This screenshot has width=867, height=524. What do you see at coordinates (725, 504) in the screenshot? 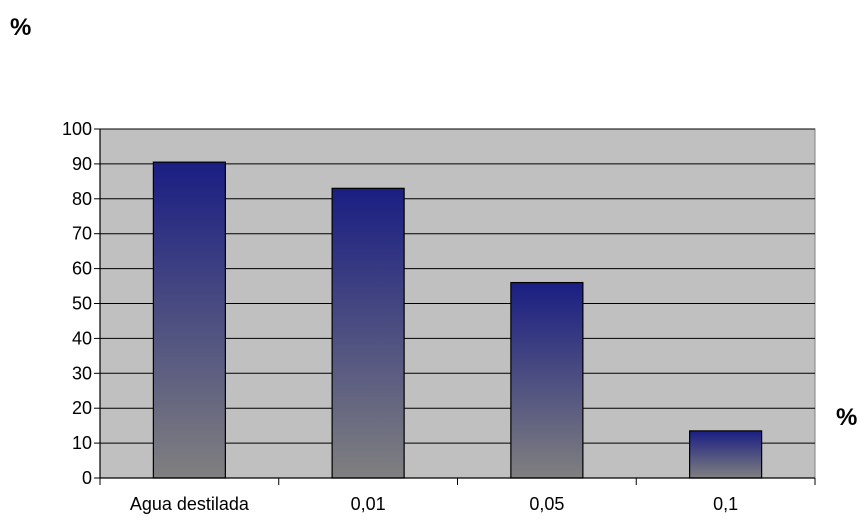
I see `x-tick-label: 0,1` at bounding box center [725, 504].